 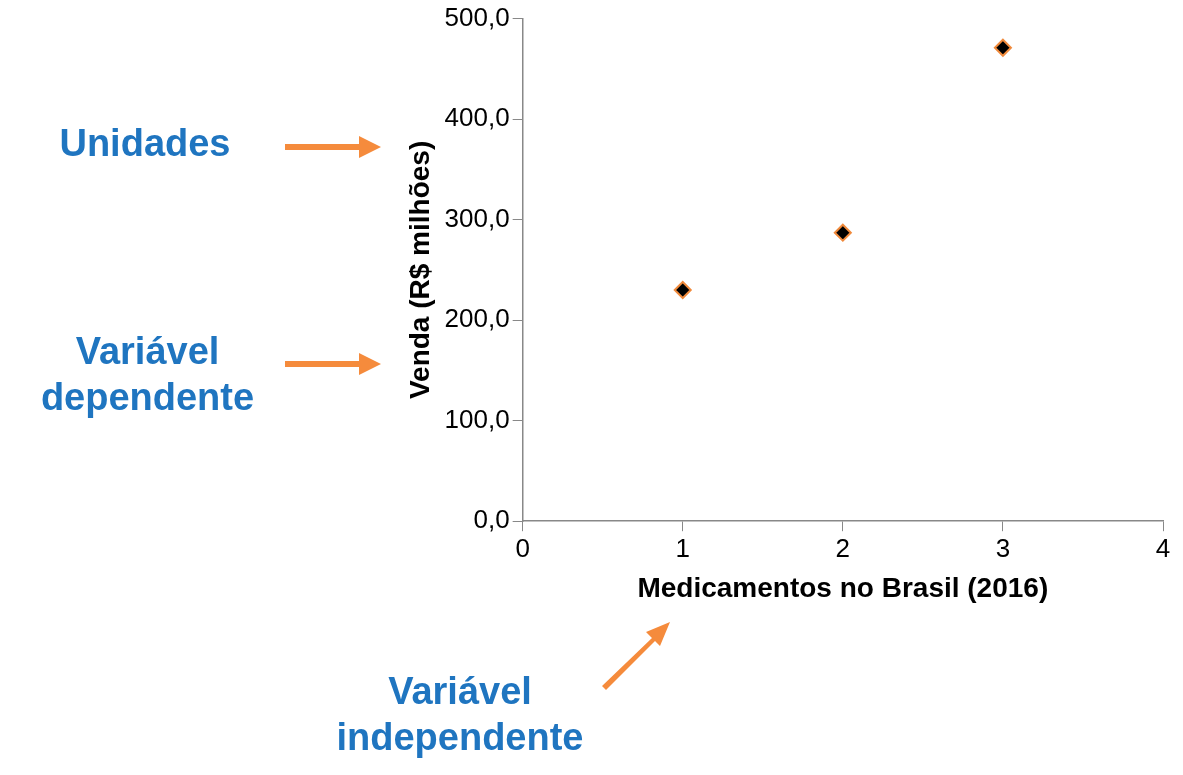 I want to click on x-tick-label: 2, so click(x=843, y=547).